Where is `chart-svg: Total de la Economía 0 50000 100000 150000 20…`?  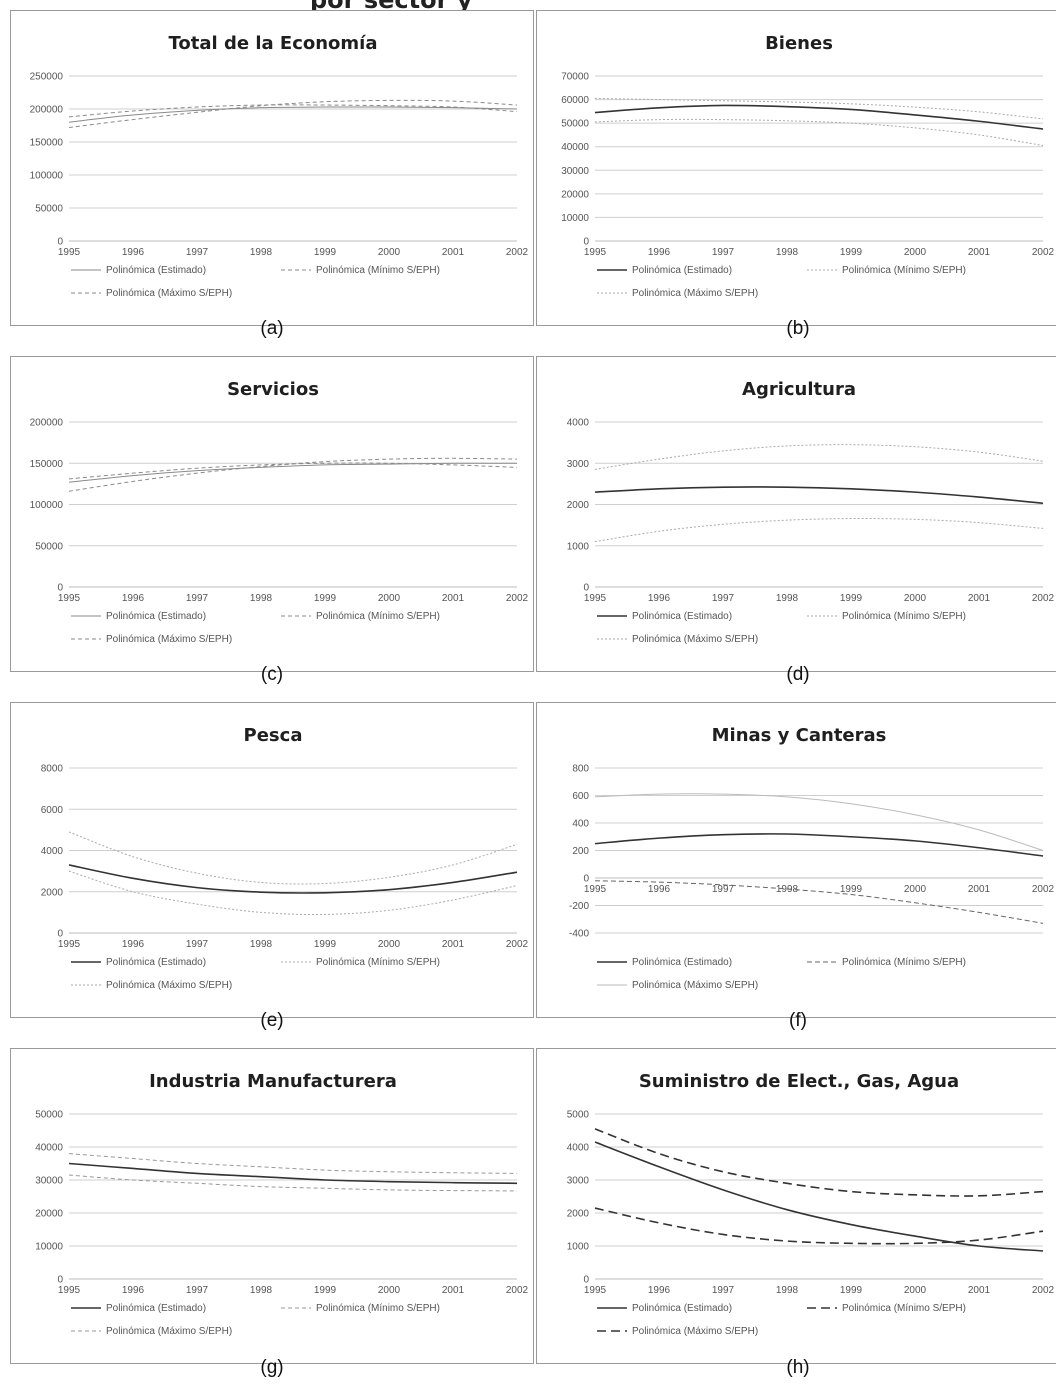 chart-svg: Total de la Economía 0 50000 100000 150000 20… is located at coordinates (279, 166).